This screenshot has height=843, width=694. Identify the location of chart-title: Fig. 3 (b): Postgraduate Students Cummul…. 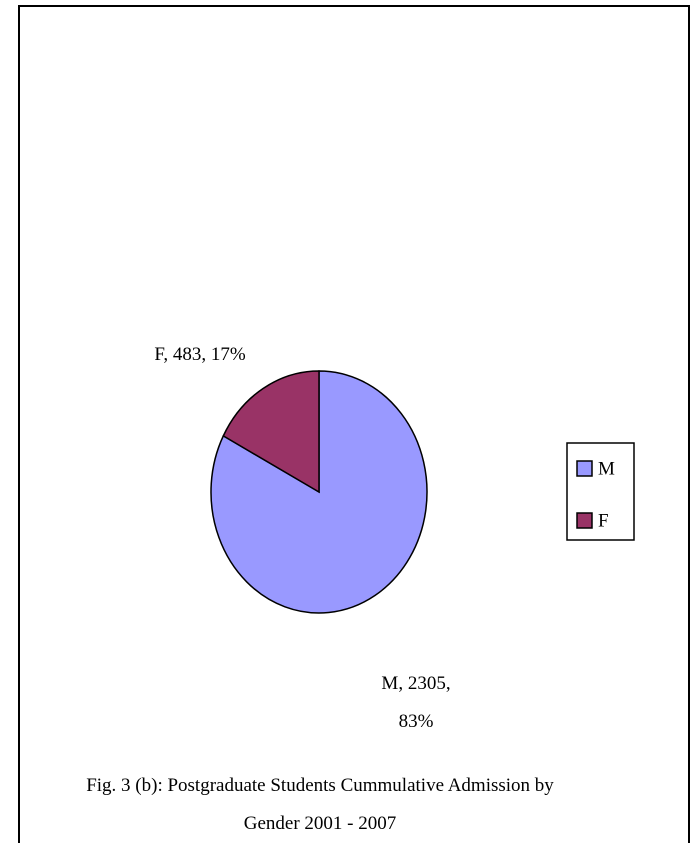
(320, 804).